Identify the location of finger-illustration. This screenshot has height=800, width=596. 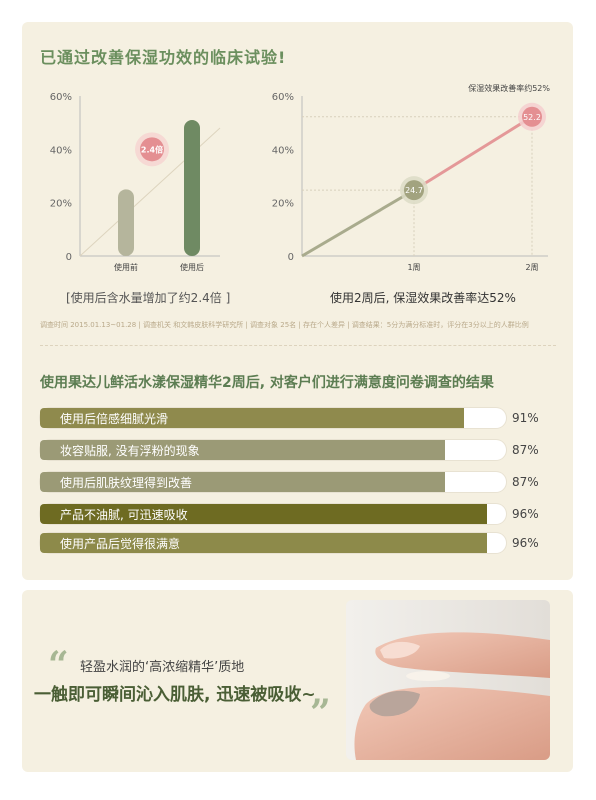
(448, 680).